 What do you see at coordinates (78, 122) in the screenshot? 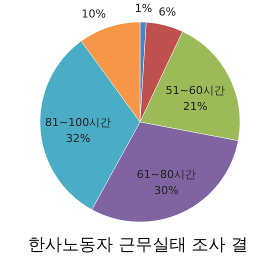
I see `slice-label: 81~100시간` at bounding box center [78, 122].